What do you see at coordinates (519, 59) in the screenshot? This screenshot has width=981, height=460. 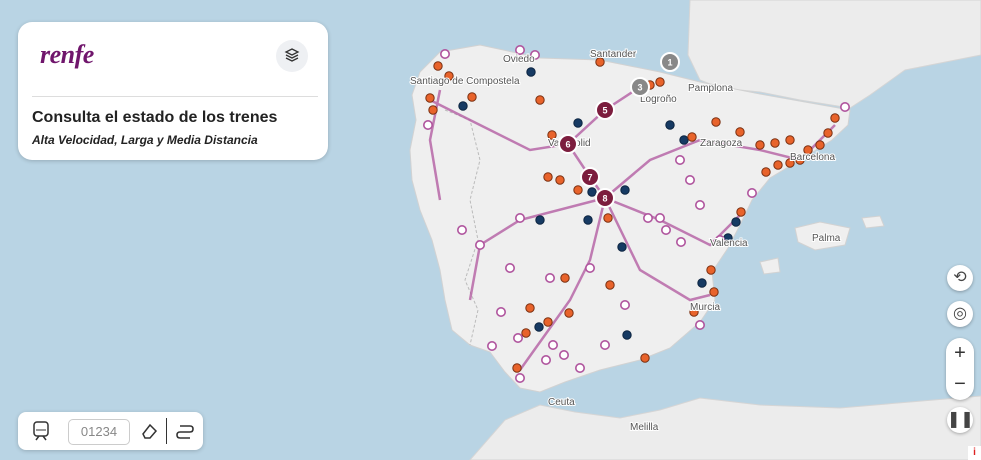 I see `city-label: Oviedo` at bounding box center [519, 59].